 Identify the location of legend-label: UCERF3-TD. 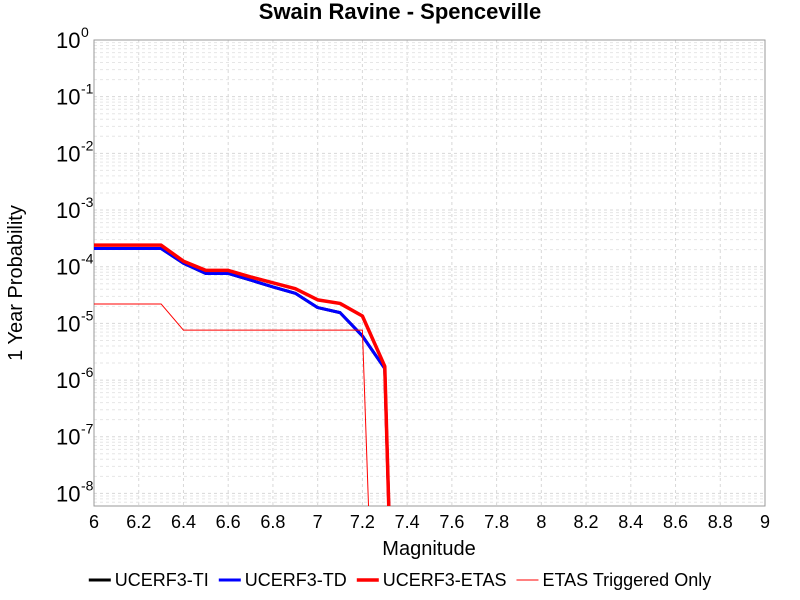
(296, 580).